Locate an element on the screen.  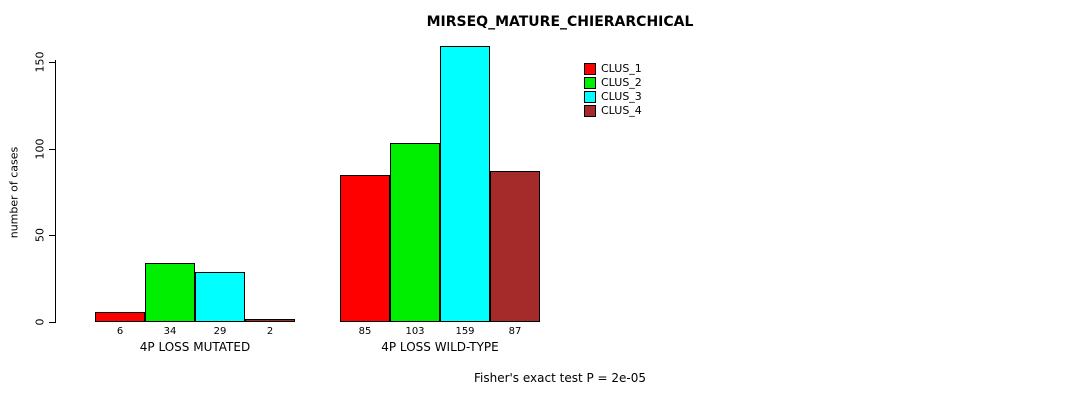
bar-clus_3-group1 is located at coordinates (220, 297).